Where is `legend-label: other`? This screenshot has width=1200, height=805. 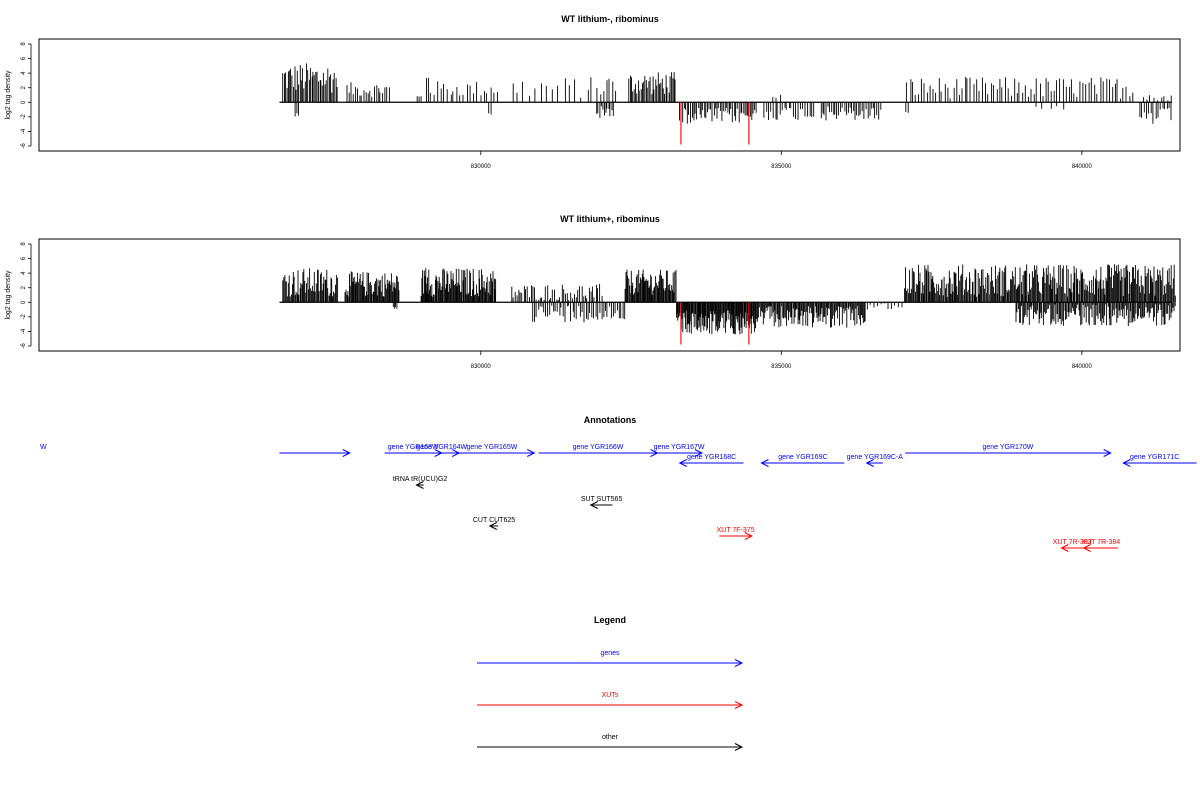 legend-label: other is located at coordinates (610, 737).